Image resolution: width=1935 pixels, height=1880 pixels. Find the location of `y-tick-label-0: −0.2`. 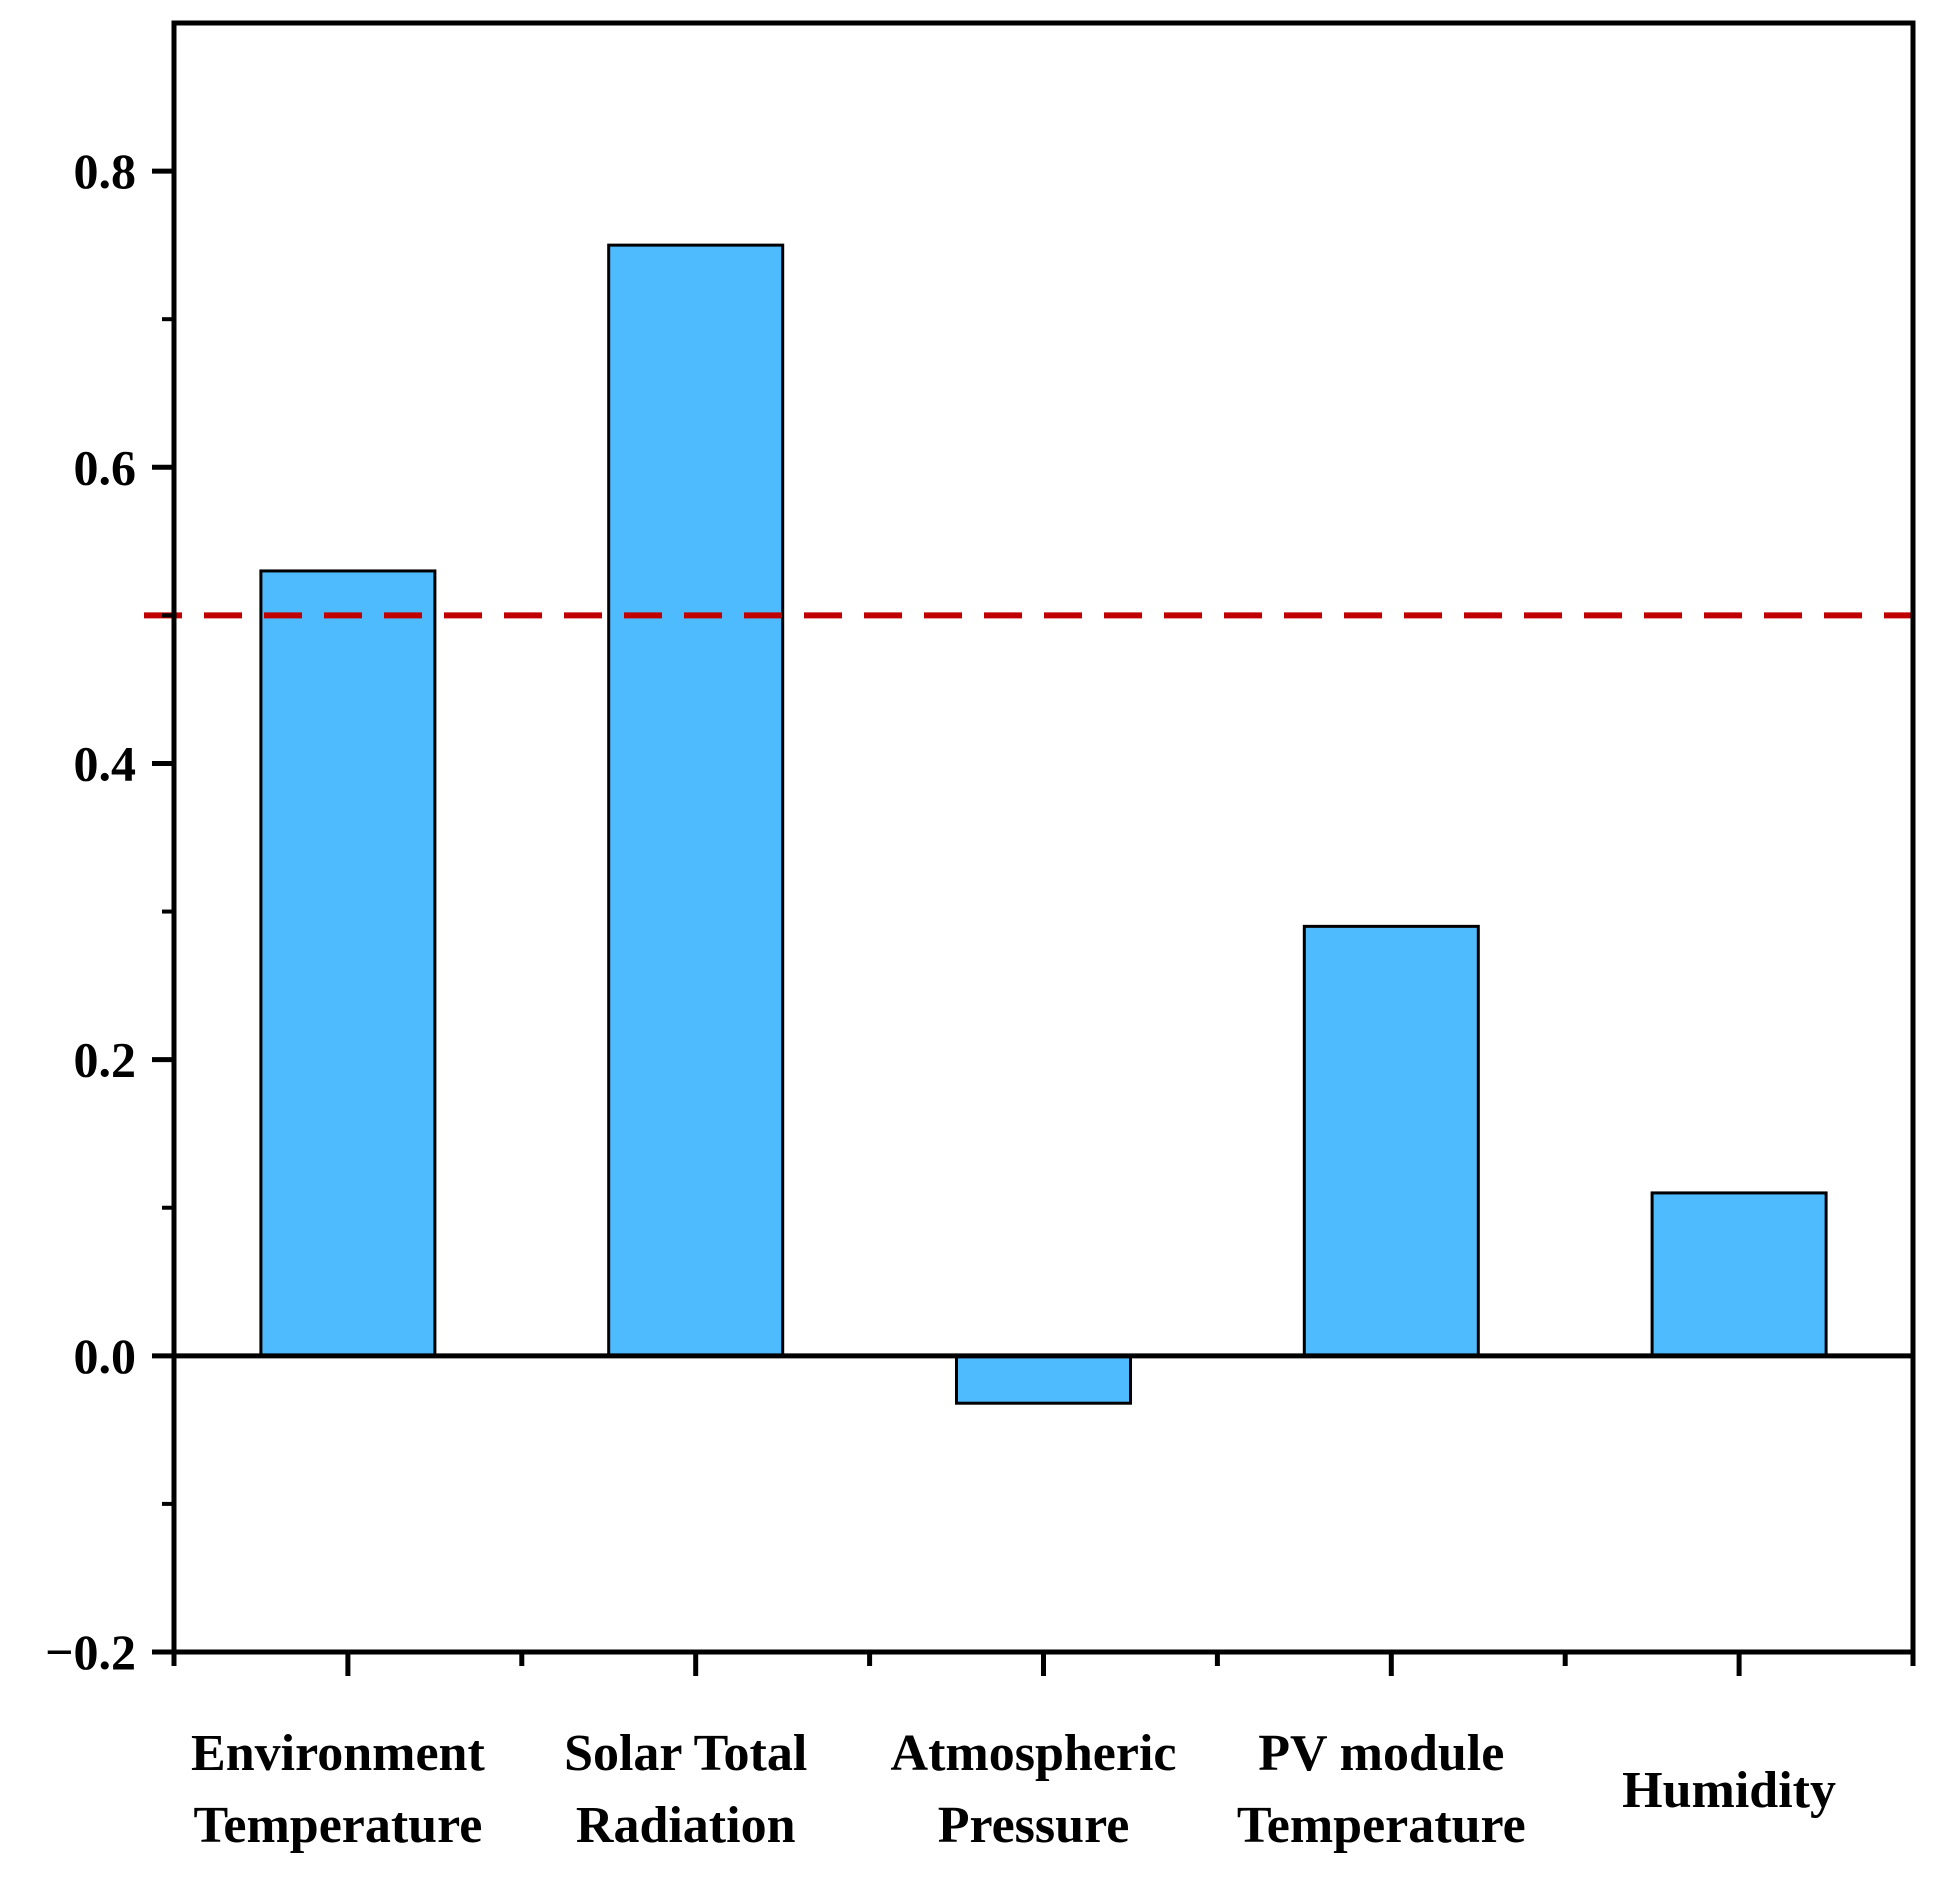

y-tick-label-0: −0.2 is located at coordinates (90, 1652).